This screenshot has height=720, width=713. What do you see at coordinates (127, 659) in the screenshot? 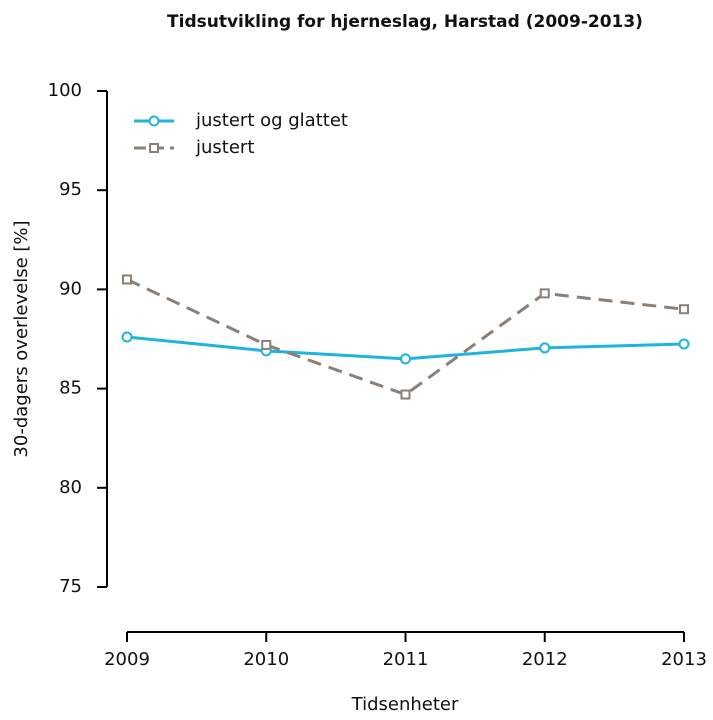
I see `x-tick-label: 2009` at bounding box center [127, 659].